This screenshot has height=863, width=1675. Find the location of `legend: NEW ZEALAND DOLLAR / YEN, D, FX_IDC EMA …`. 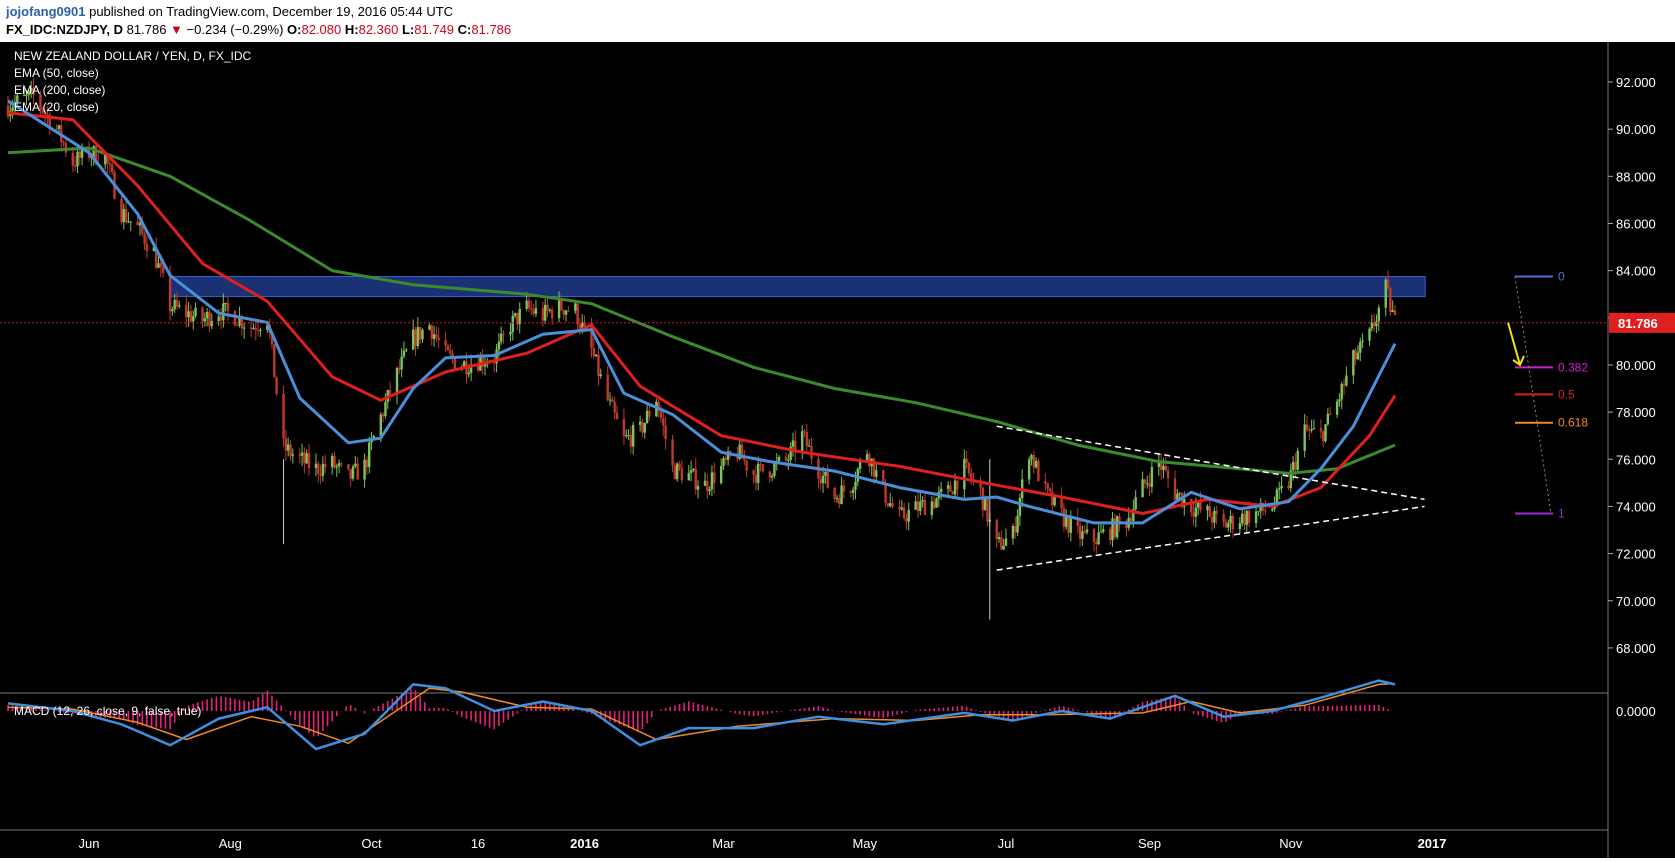

legend: NEW ZEALAND DOLLAR / YEN, D, FX_IDC EMA … is located at coordinates (132, 383).